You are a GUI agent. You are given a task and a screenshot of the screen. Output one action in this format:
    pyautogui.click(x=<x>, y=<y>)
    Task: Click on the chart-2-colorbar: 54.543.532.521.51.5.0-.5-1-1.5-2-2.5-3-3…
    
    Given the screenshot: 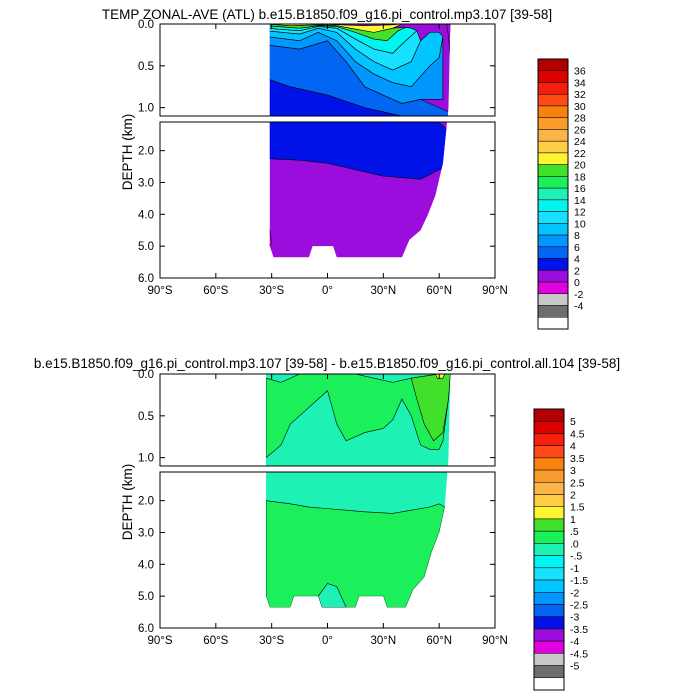 What is the action you would take?
    pyautogui.click(x=560, y=549)
    